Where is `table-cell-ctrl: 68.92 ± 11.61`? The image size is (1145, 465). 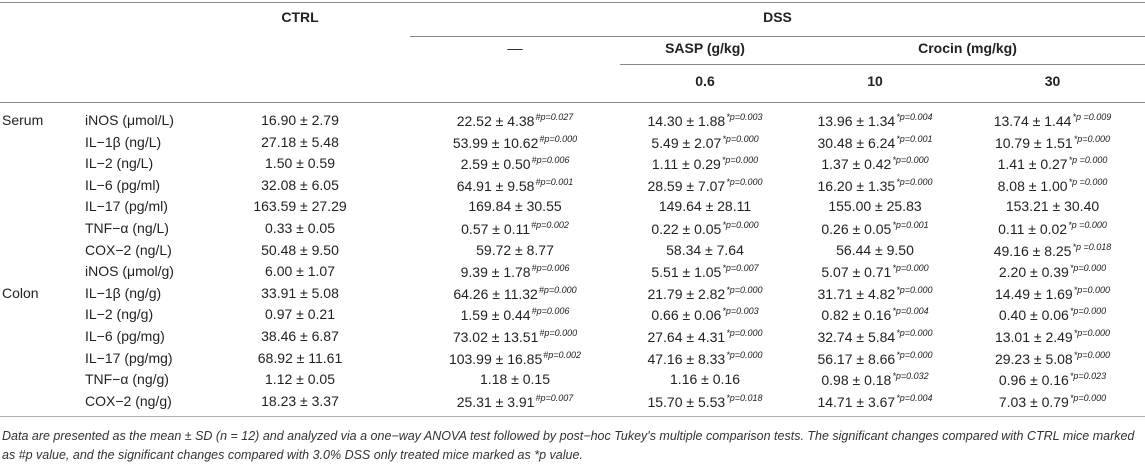
table-cell-ctrl: 68.92 ± 11.61 is located at coordinates (300, 358).